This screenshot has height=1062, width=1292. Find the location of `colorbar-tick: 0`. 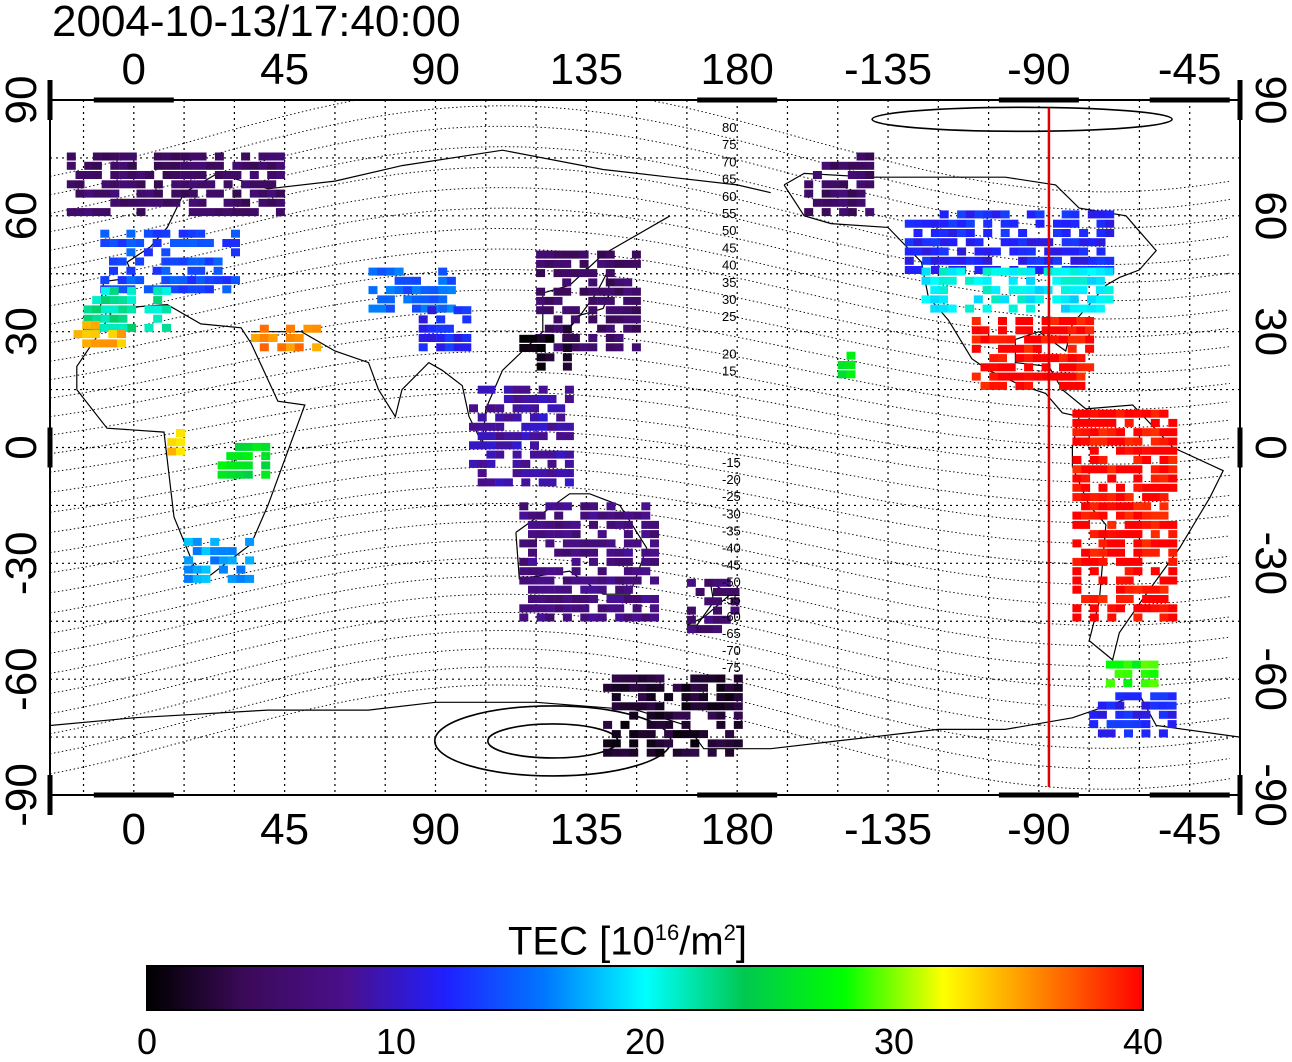

colorbar-tick: 0 is located at coordinates (147, 1041).